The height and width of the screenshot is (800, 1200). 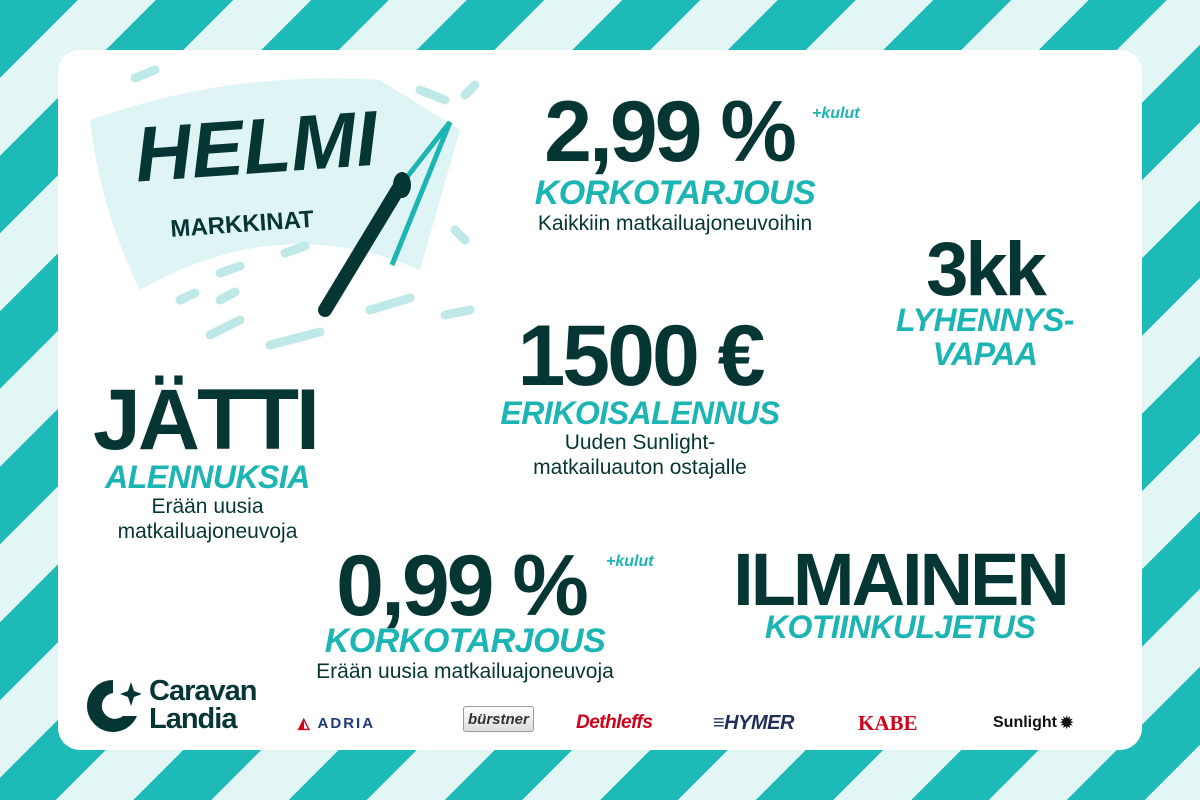 I want to click on offer2-label2: VAPAA, so click(x=985, y=354).